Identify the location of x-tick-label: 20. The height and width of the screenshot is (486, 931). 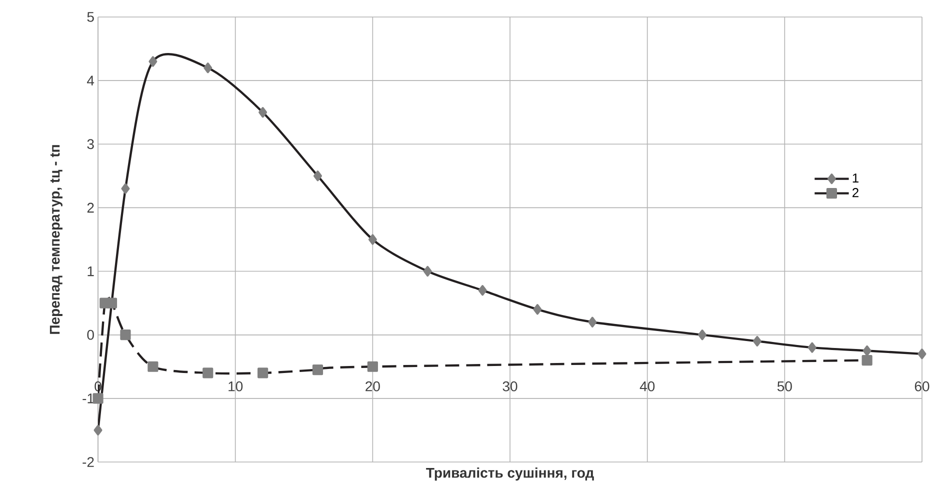
(373, 386).